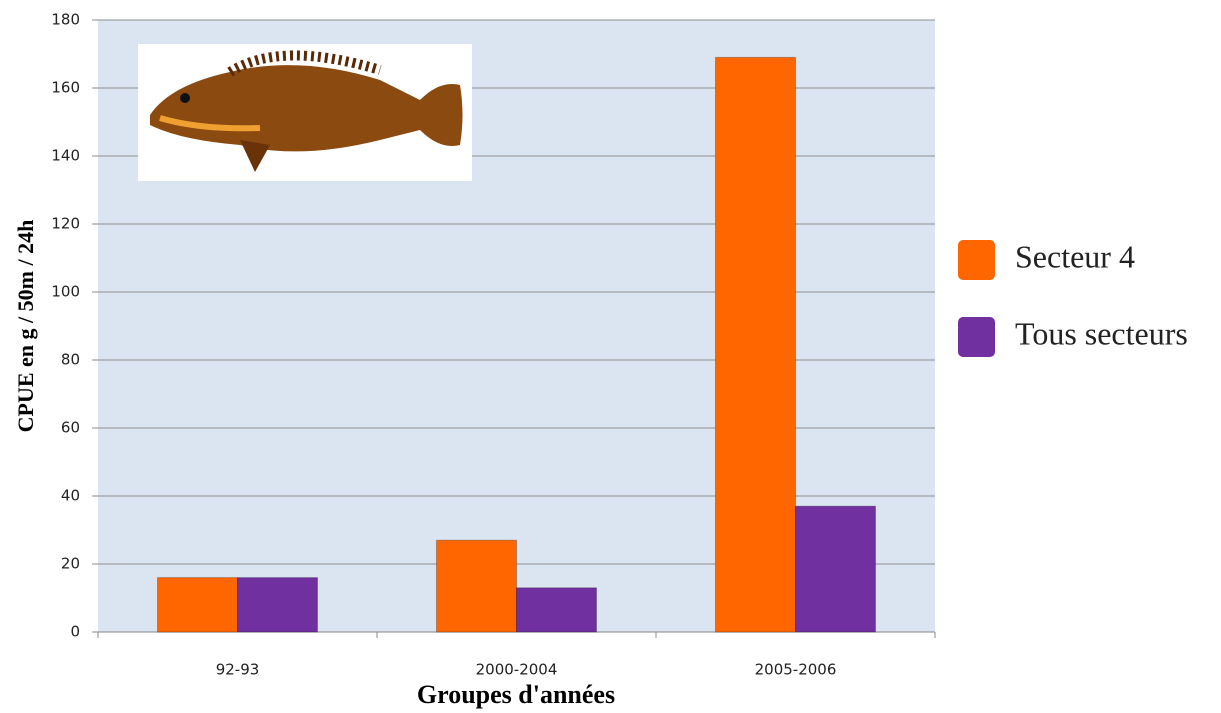 Image resolution: width=1221 pixels, height=713 pixels. I want to click on legend-label: Secteur 4, so click(1075, 256).